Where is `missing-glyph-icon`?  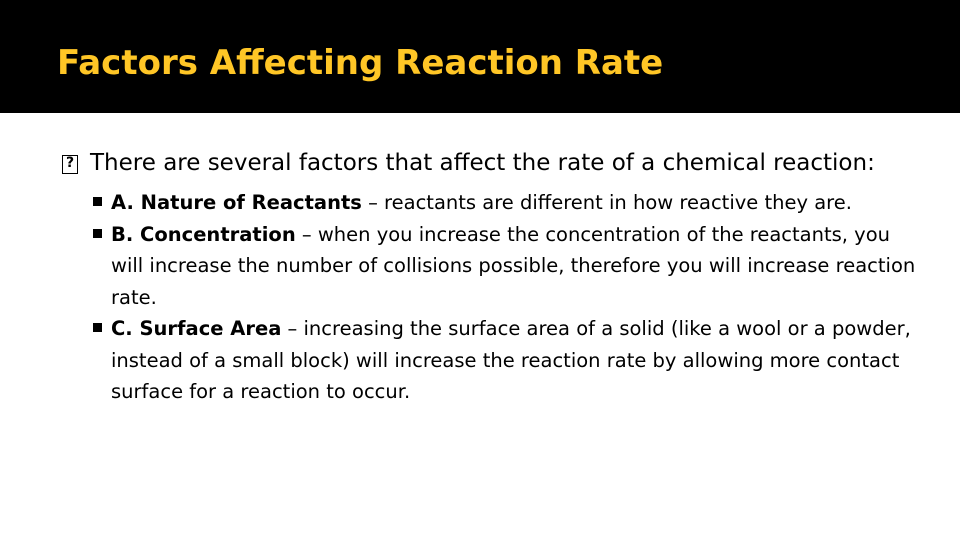 missing-glyph-icon is located at coordinates (70, 163).